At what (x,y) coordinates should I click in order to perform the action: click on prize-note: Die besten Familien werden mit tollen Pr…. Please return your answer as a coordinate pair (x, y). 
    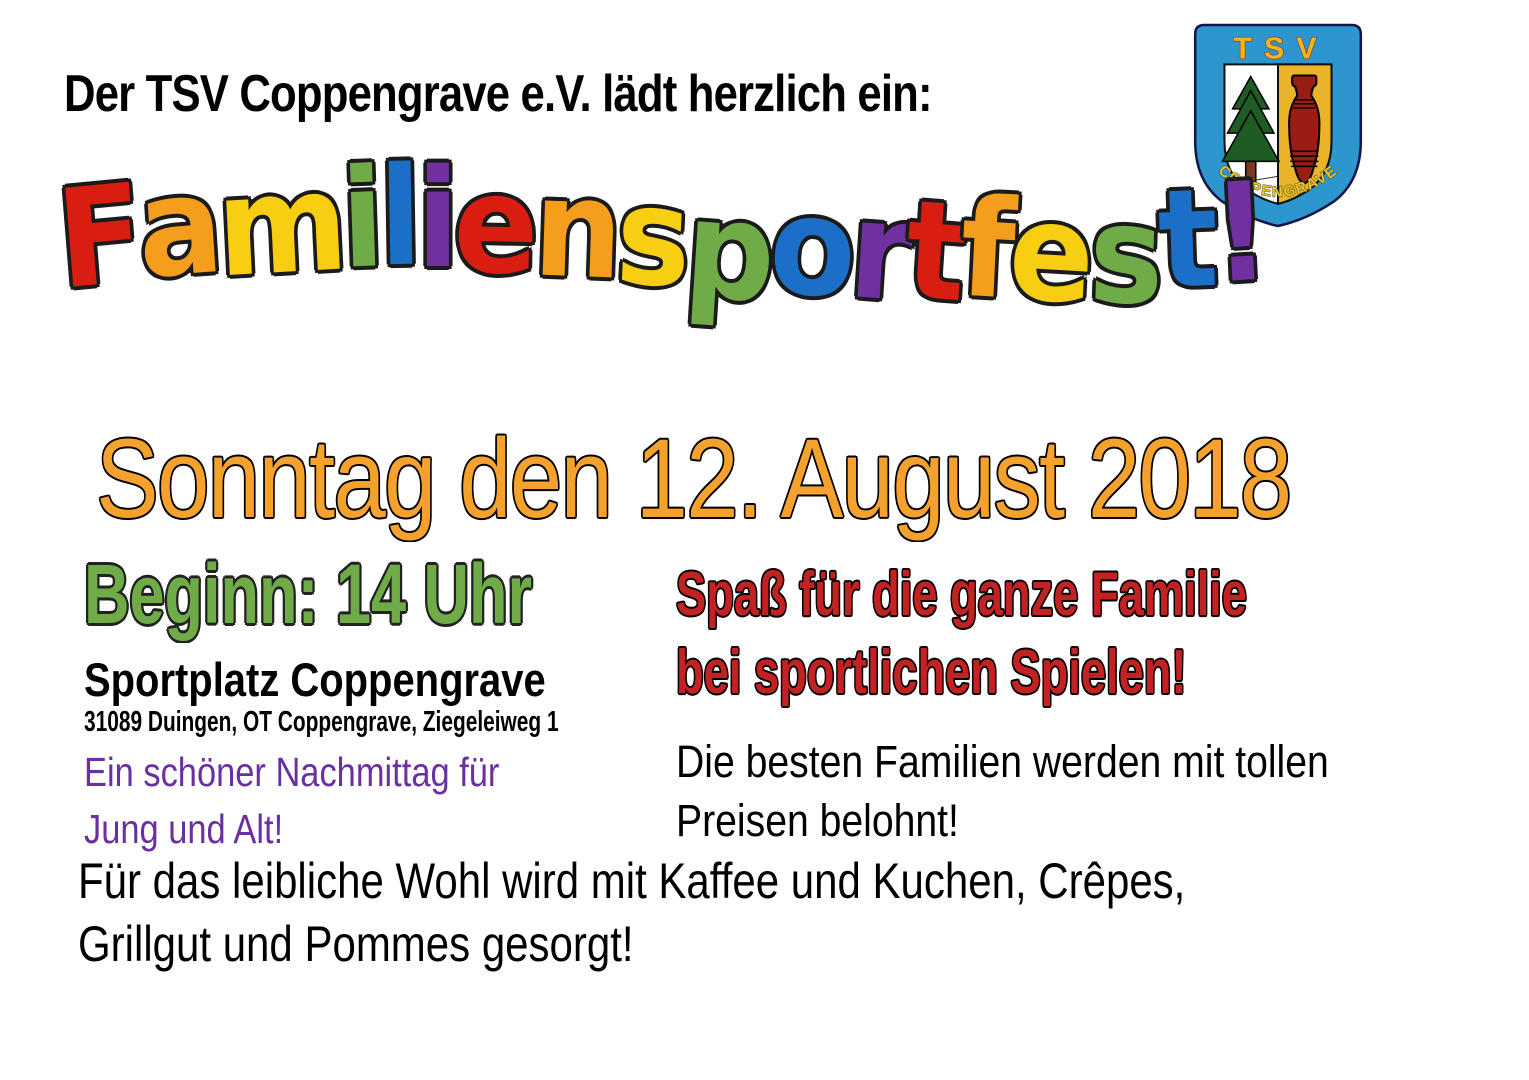
    Looking at the image, I should click on (1002, 791).